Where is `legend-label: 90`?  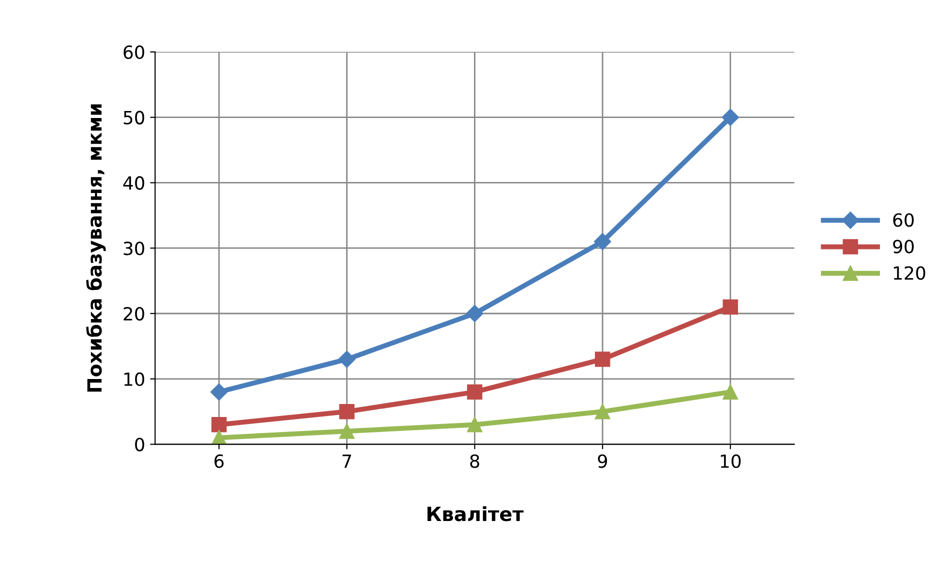
legend-label: 90 is located at coordinates (903, 247).